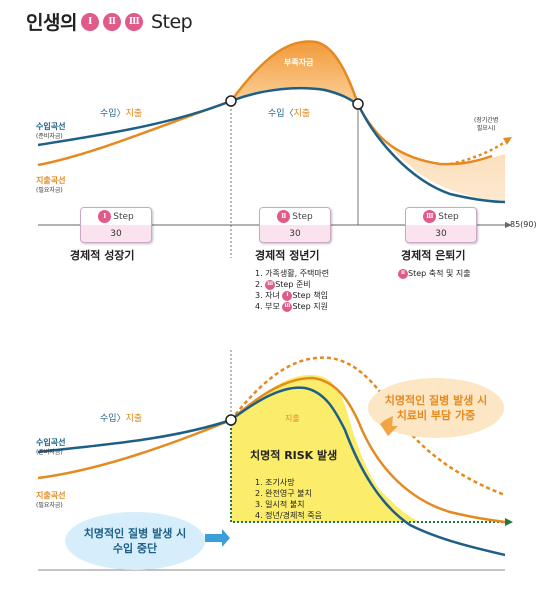 The image size is (544, 601). I want to click on risk-item: 3. 일시적 불치, so click(280, 504).